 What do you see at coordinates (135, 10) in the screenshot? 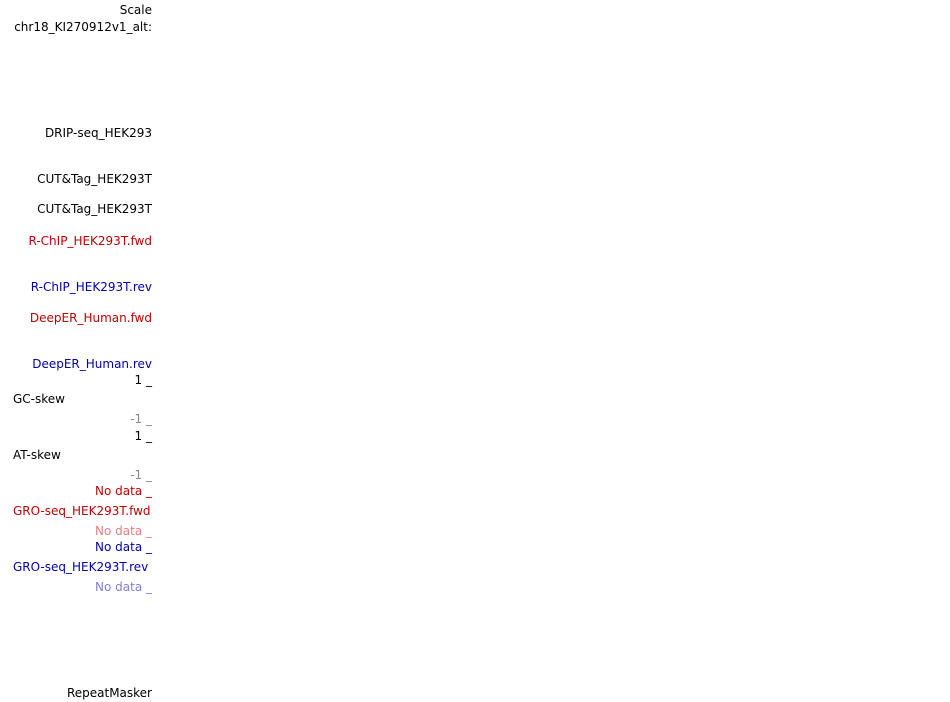
I see `scale-label: Scale` at bounding box center [135, 10].